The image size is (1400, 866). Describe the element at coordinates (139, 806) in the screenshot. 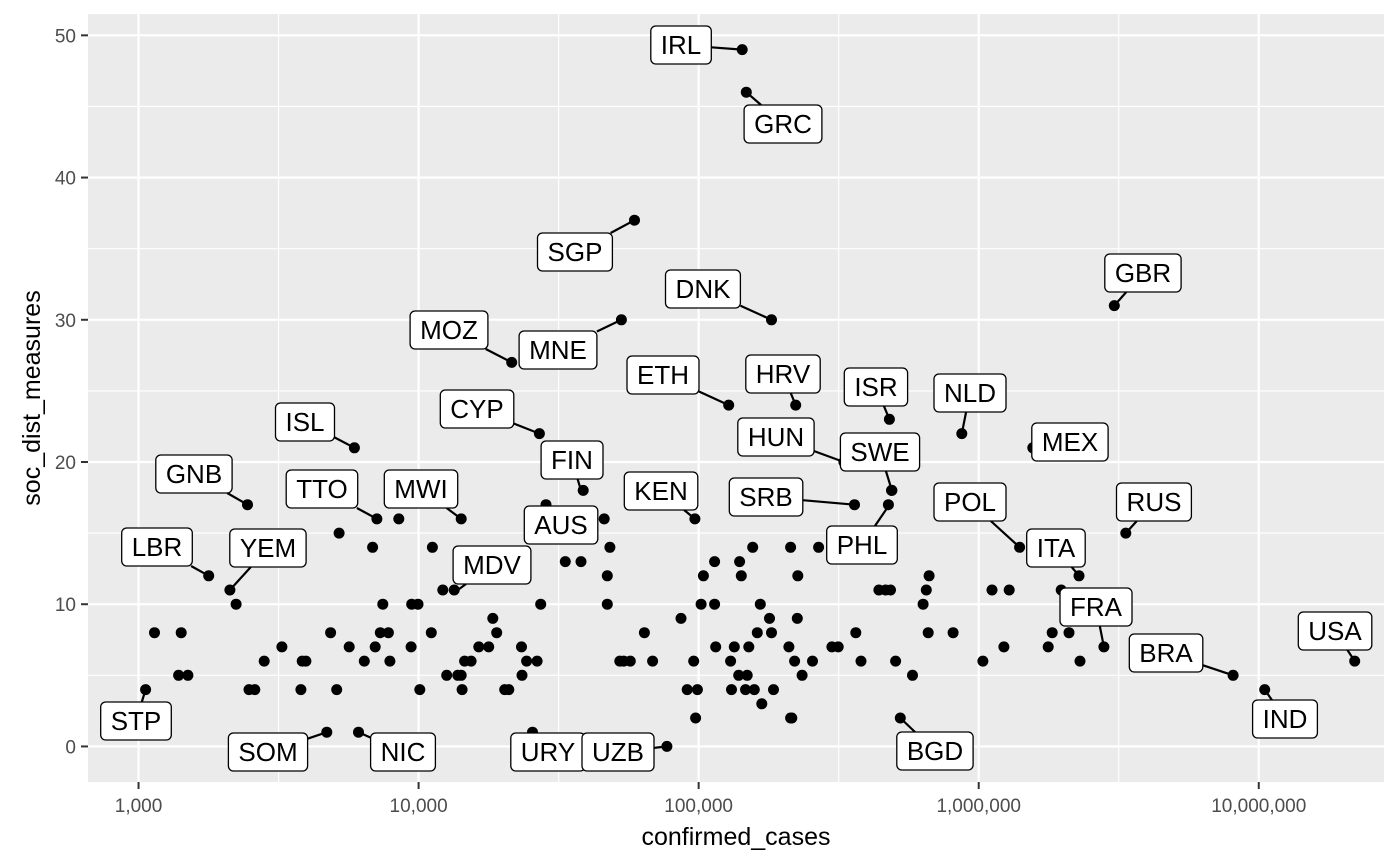

I see `x-tick-label: 1,000` at that location.